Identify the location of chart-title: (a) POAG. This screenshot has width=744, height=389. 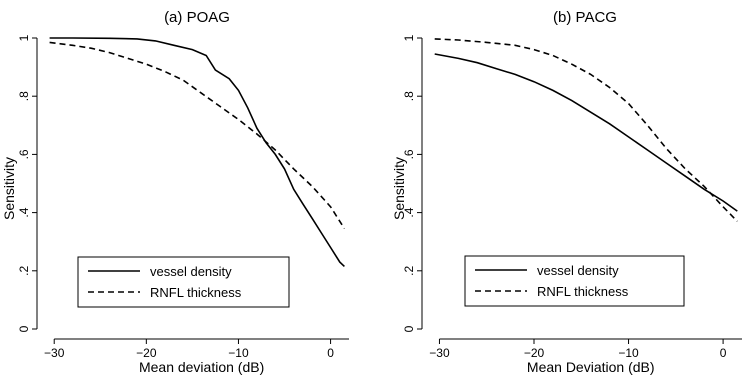
(197, 17).